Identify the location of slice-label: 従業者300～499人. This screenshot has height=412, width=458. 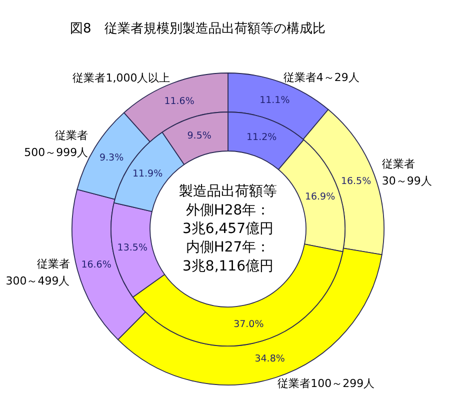
(38, 272).